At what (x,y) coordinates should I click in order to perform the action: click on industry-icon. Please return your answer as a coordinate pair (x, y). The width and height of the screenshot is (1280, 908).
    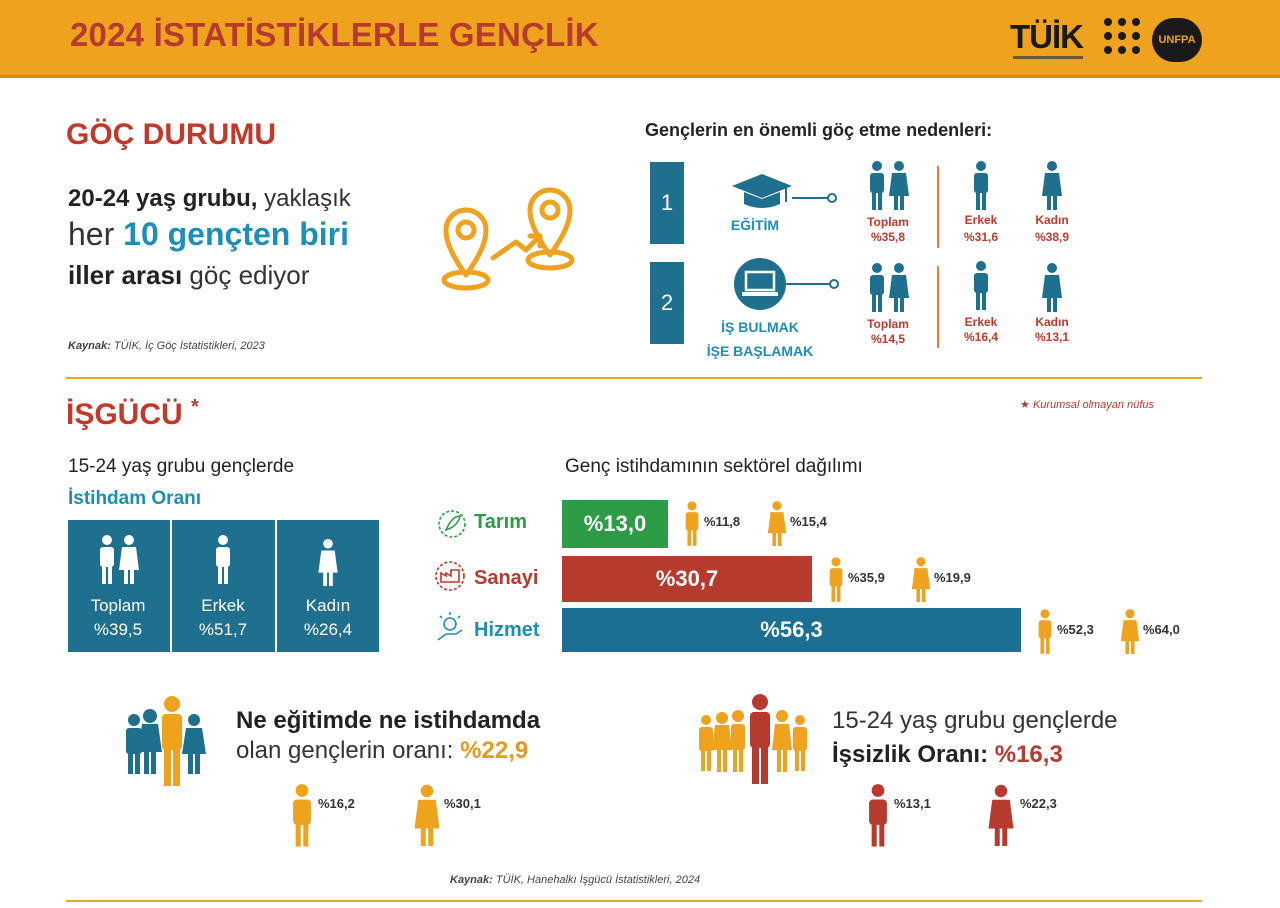
    Looking at the image, I should click on (450, 576).